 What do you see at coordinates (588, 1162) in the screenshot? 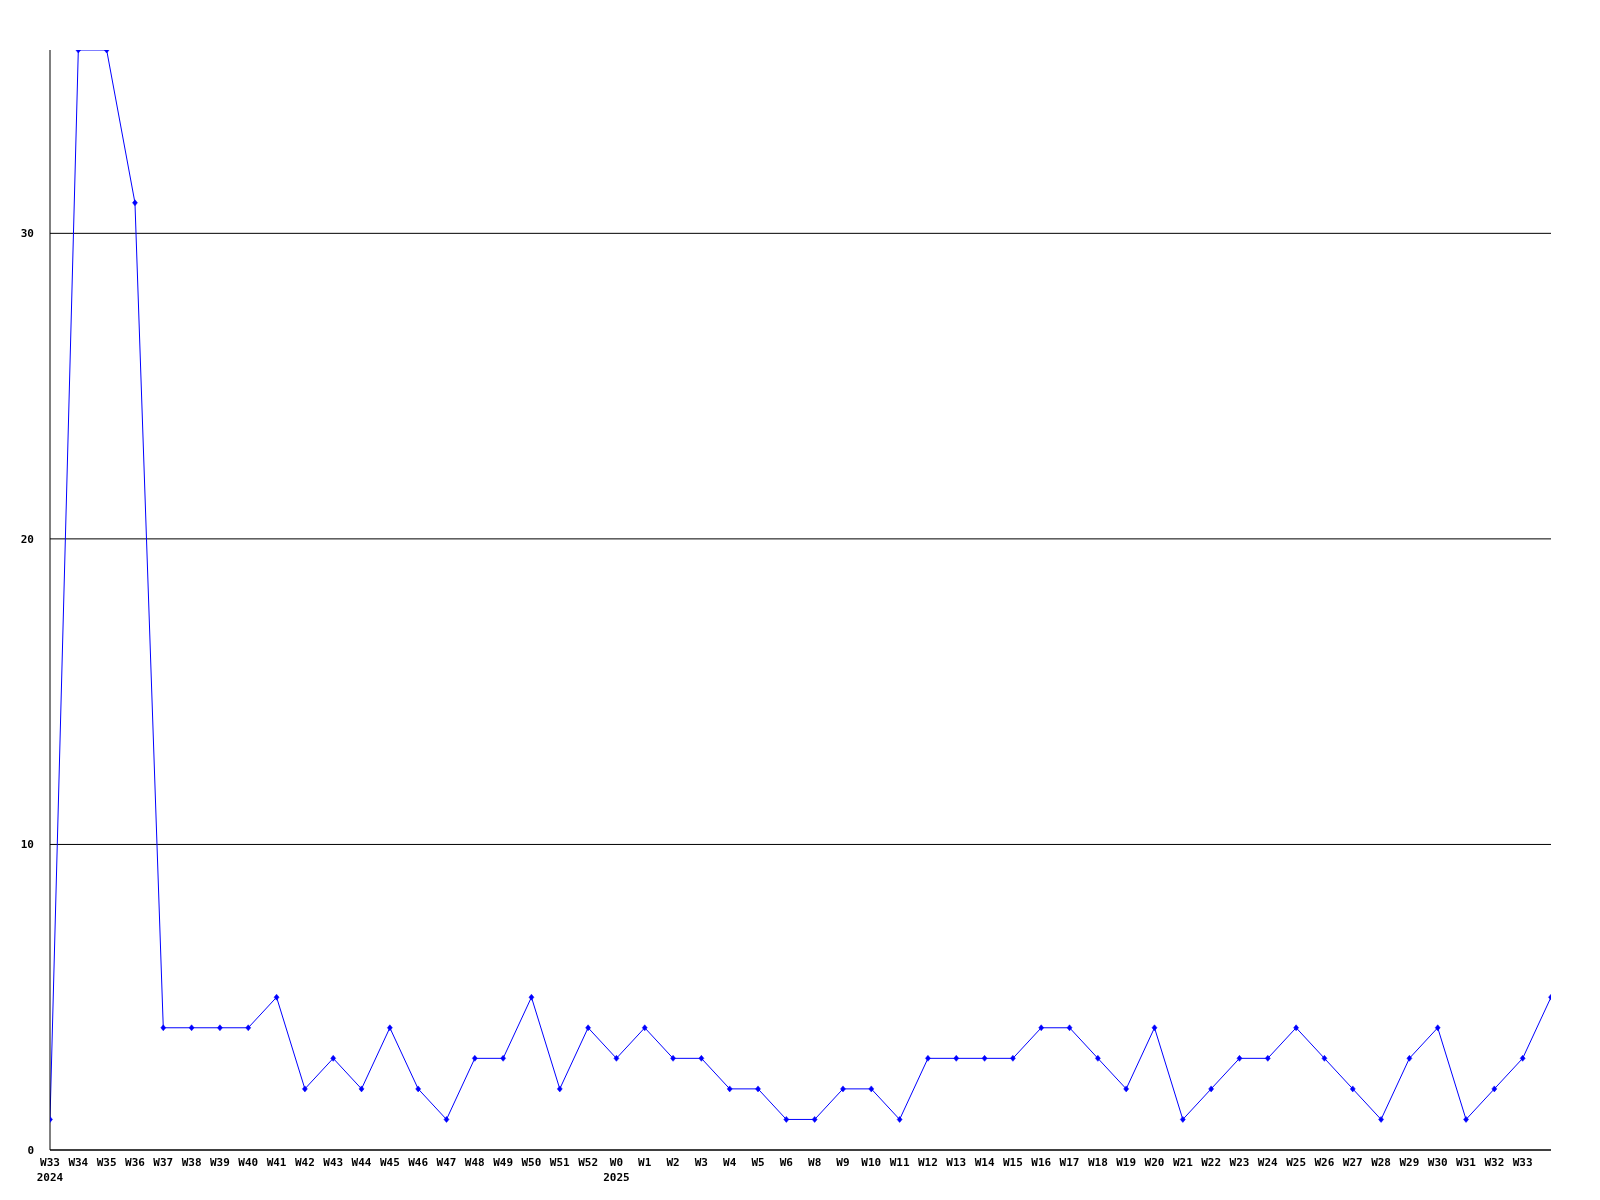
I see `x-tick-label: W52` at bounding box center [588, 1162].